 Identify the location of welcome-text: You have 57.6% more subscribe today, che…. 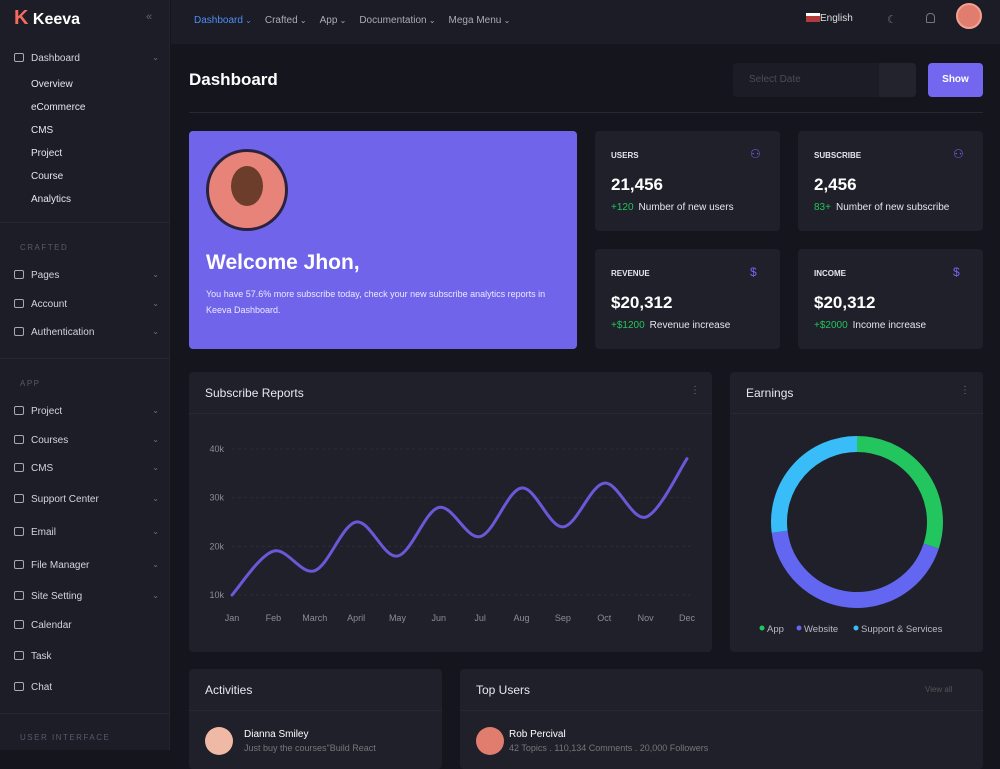
(376, 302).